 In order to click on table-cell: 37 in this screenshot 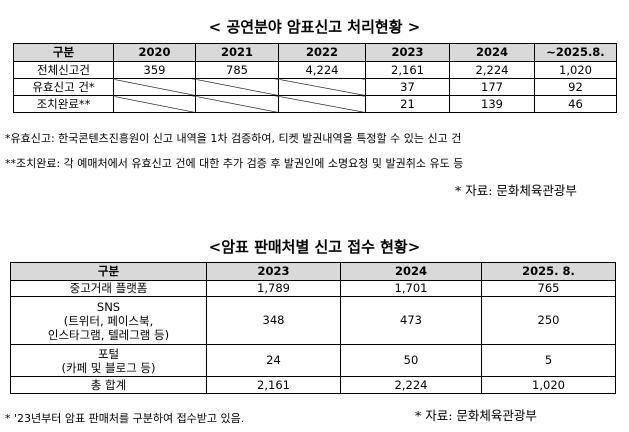, I will do `click(407, 87)`.